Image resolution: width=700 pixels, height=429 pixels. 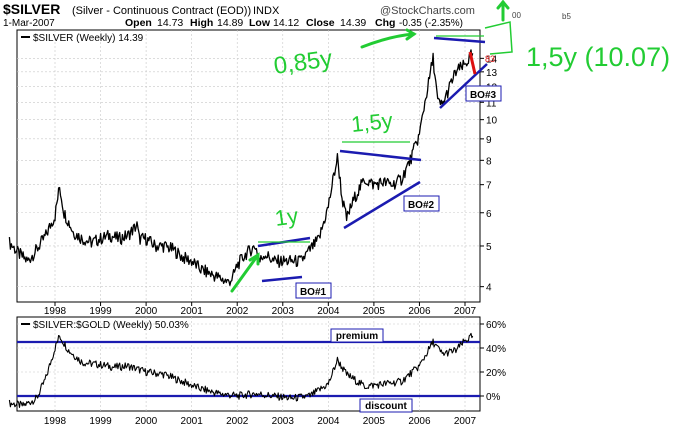 I want to click on breakout-label-1: BO#1, so click(x=313, y=290).